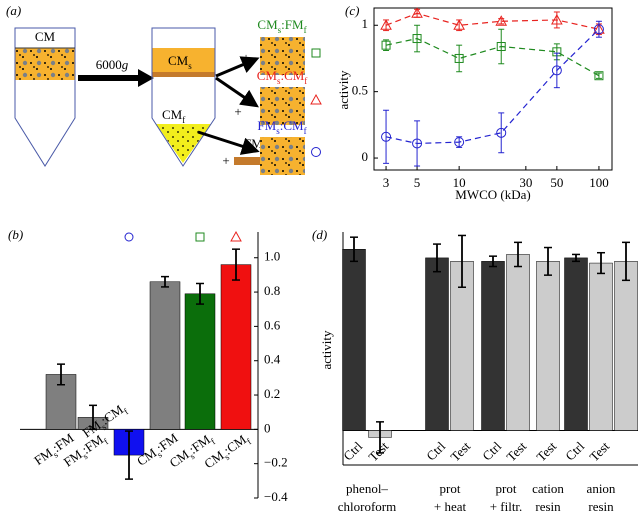  I want to click on group-label: cation, so click(548, 488).